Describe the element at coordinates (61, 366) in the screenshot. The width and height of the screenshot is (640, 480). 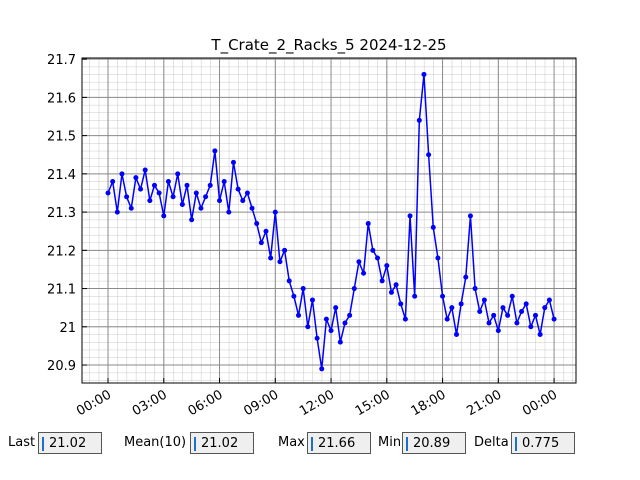
I see `y-tick-label: 20.9` at that location.